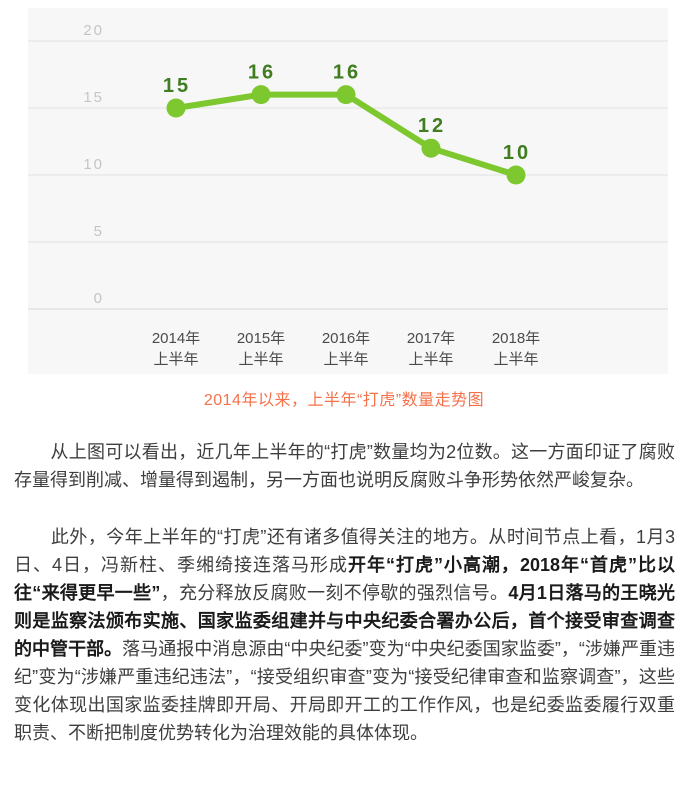  What do you see at coordinates (93, 97) in the screenshot?
I see `y-tick-label: 15` at bounding box center [93, 97].